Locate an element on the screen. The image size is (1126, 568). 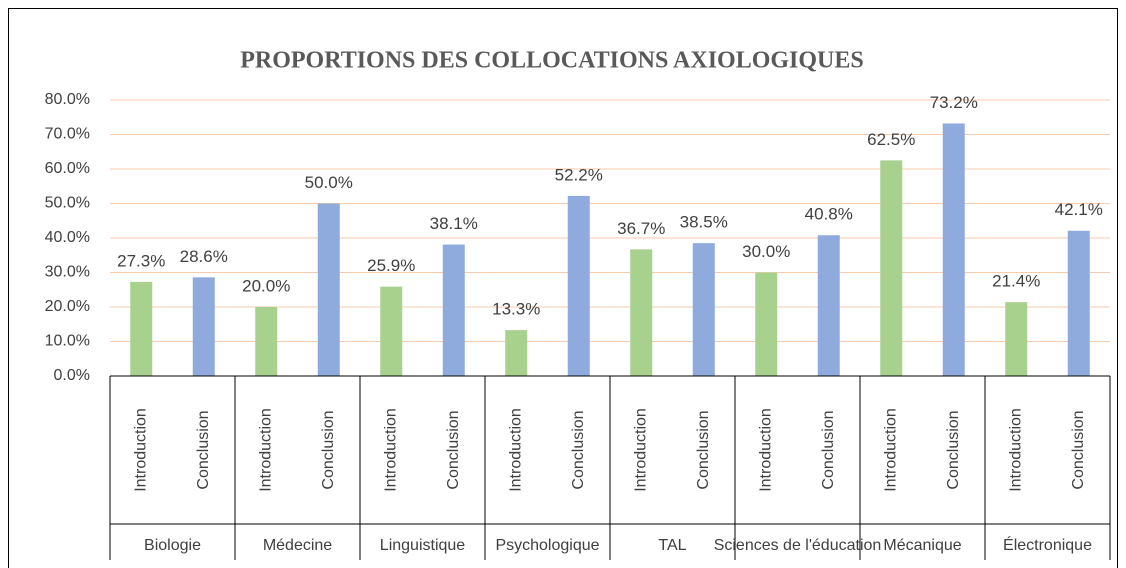
group-label: Psychologique is located at coordinates (547, 545).